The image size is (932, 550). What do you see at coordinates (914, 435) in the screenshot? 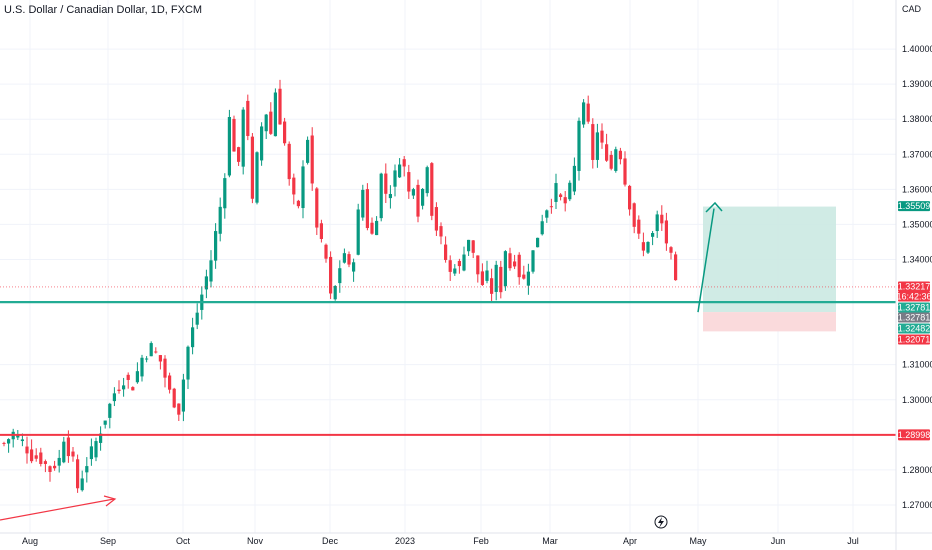
I see `level-tag-label: 1.28998` at bounding box center [914, 435].